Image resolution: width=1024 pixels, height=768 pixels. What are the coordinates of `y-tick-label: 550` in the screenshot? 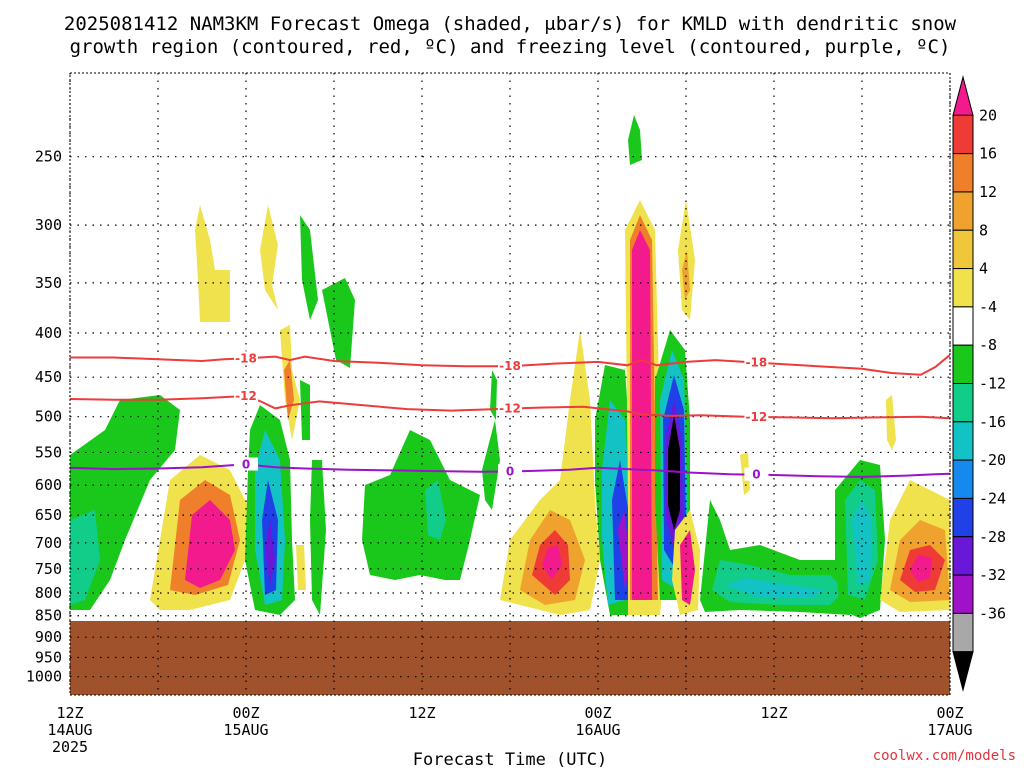 It's located at (48, 452).